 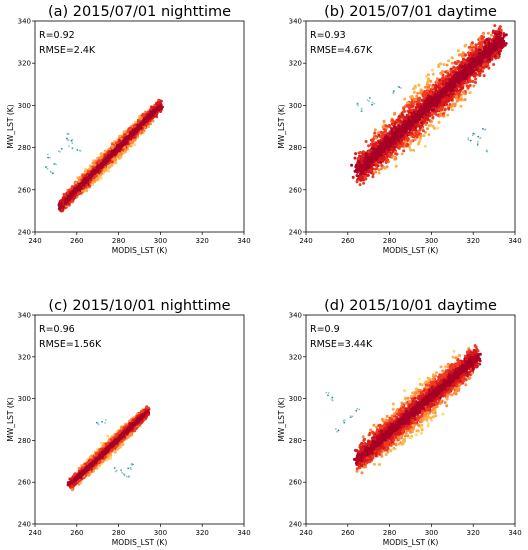 I want to click on x-tick-label: 280, so click(x=118, y=241).